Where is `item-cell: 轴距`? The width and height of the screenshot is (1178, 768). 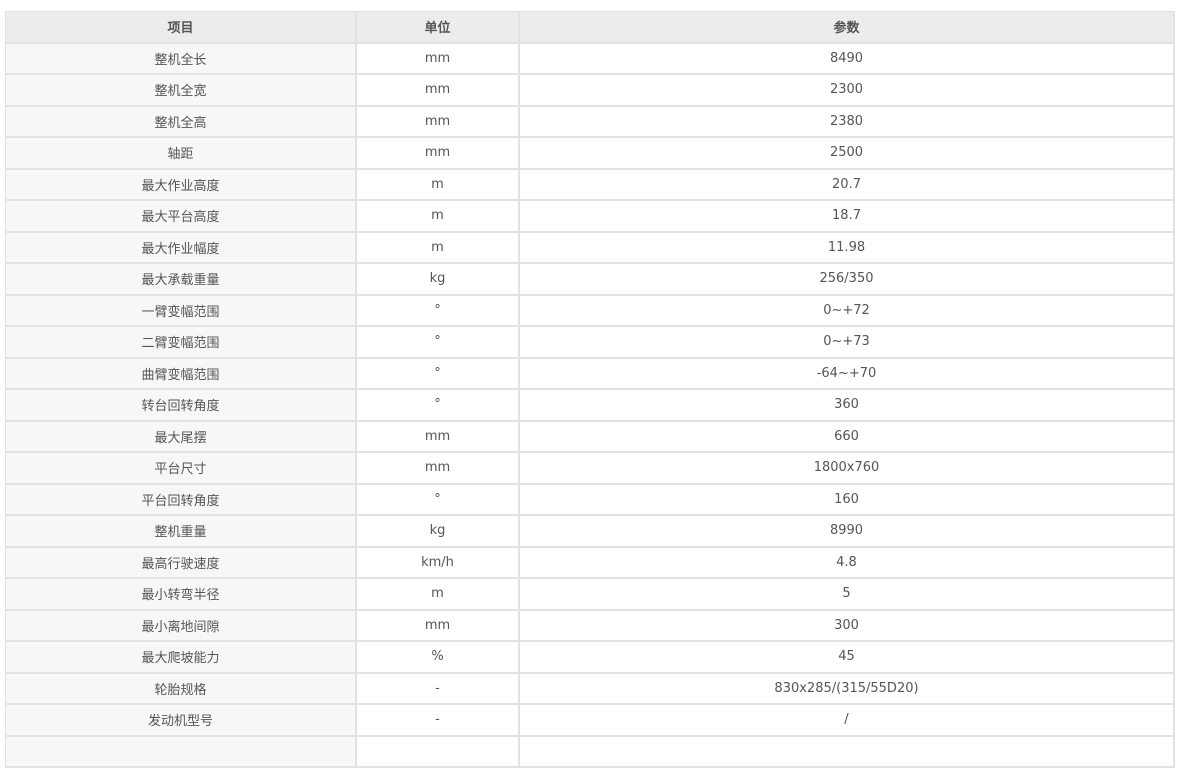 item-cell: 轴距 is located at coordinates (181, 154).